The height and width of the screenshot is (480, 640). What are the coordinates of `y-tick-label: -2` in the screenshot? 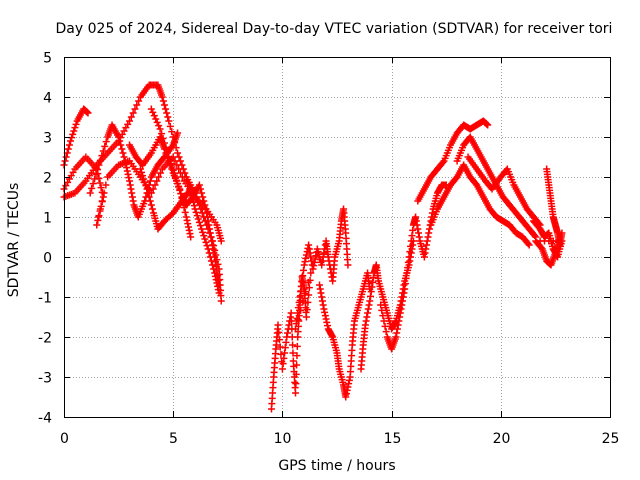 It's located at (45, 339).